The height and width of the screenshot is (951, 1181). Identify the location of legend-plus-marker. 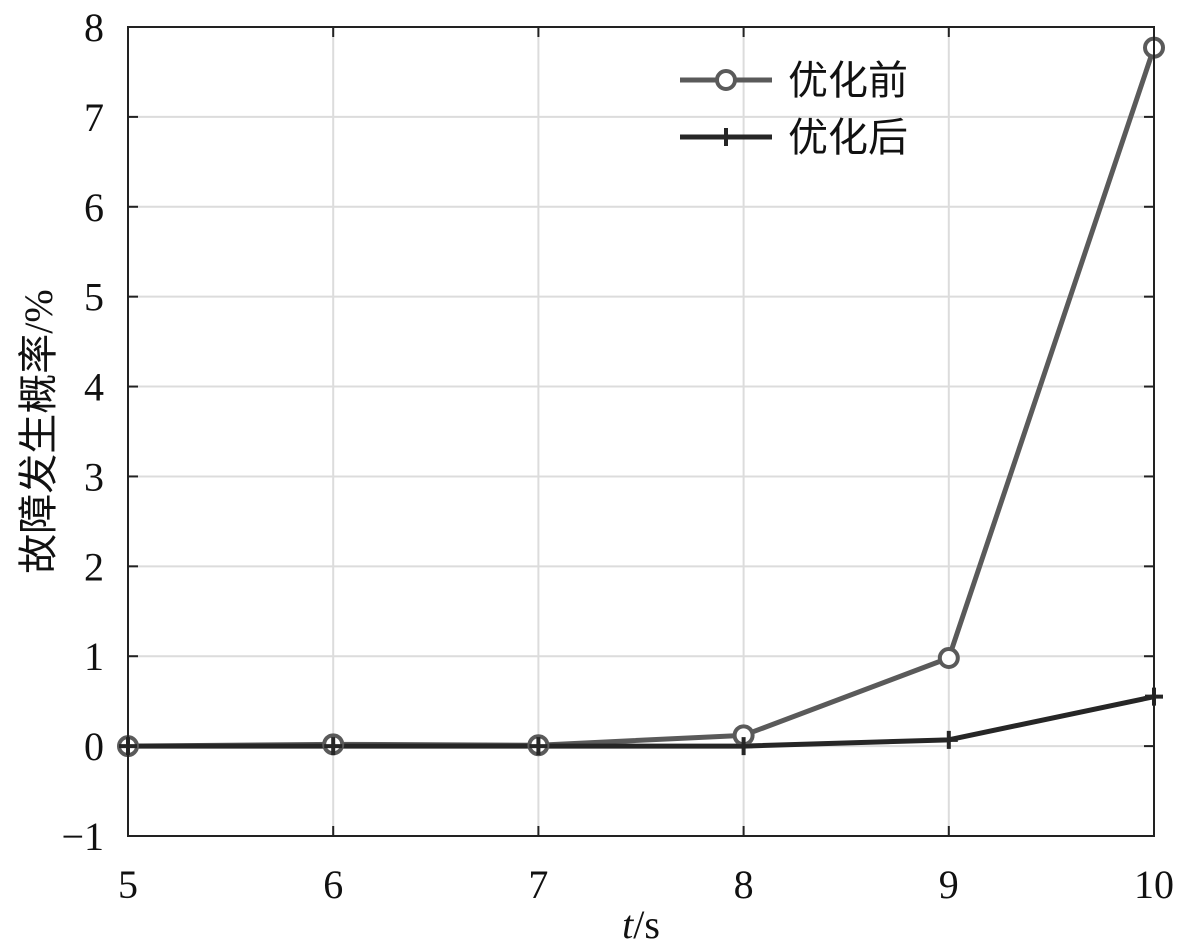
(726, 137).